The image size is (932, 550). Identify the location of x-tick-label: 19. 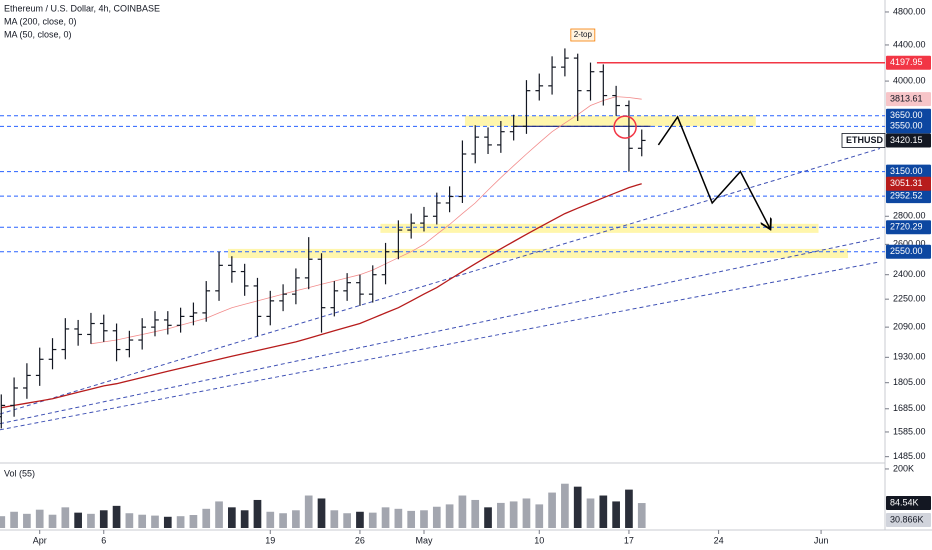
(270, 540).